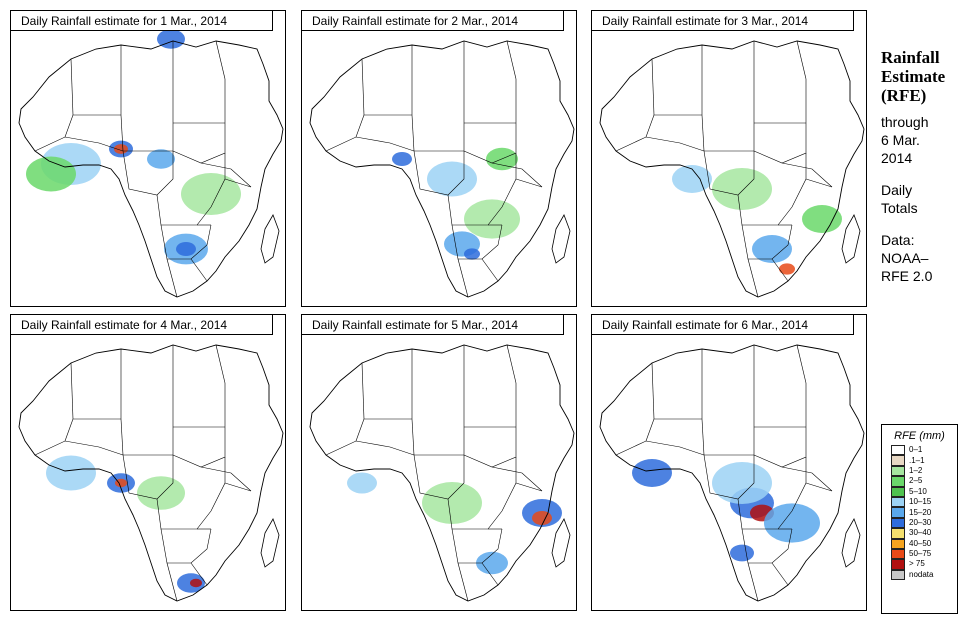 This screenshot has height=626, width=967. Describe the element at coordinates (142, 21) in the screenshot. I see `panel-title: Daily Rainfall estimate for 1 Mar., 2014` at that location.